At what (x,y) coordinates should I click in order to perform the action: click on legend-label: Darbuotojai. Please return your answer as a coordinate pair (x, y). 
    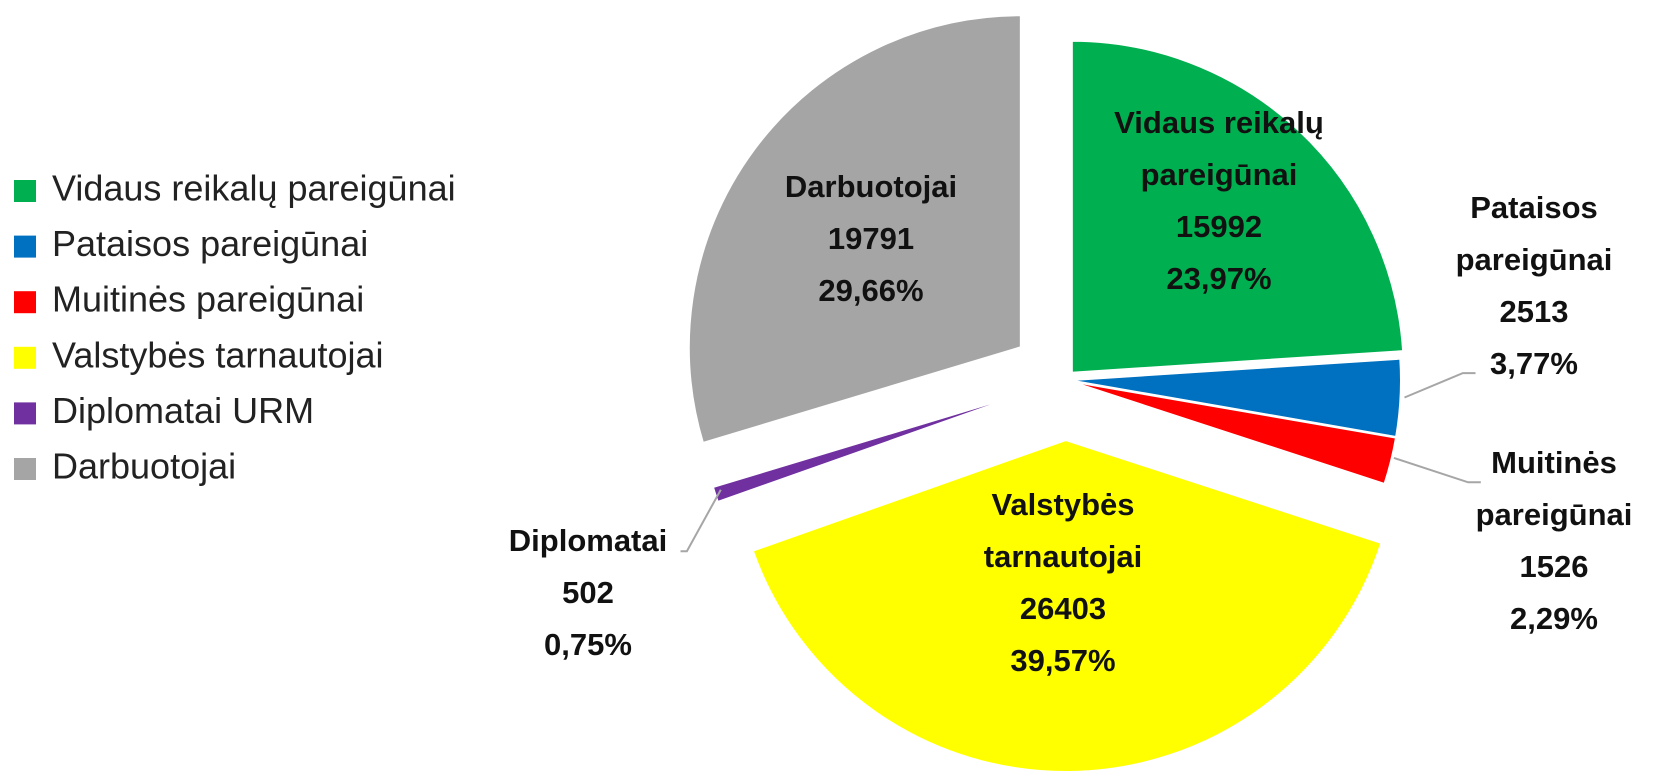
    Looking at the image, I should click on (144, 466).